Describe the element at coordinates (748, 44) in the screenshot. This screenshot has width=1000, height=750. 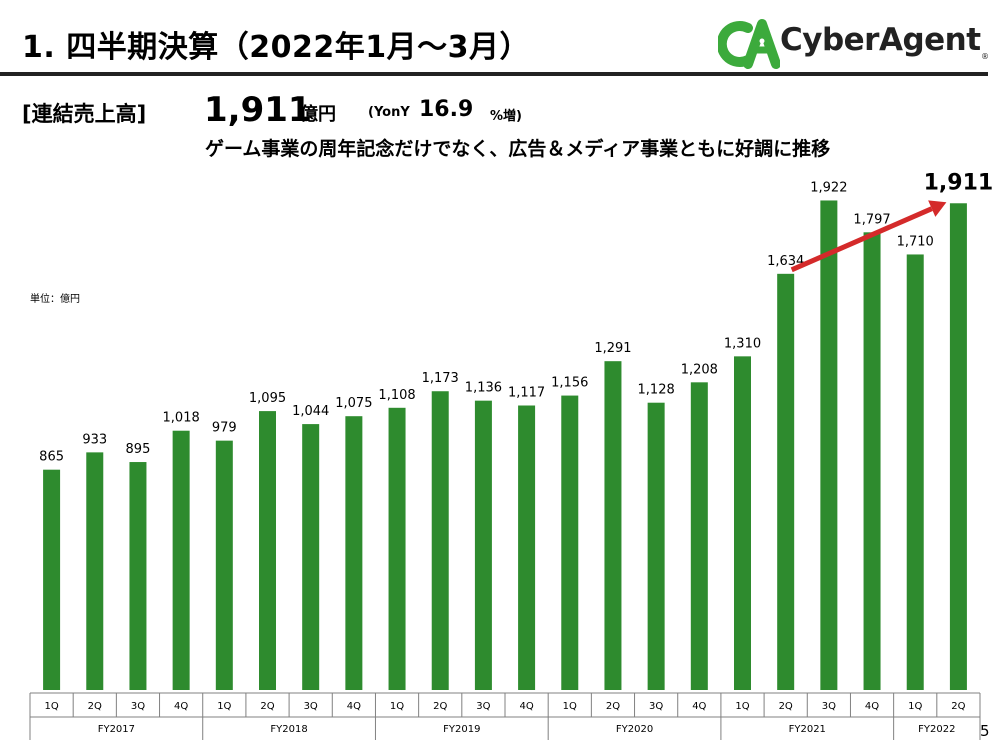
I see `logo-mark-icon` at that location.